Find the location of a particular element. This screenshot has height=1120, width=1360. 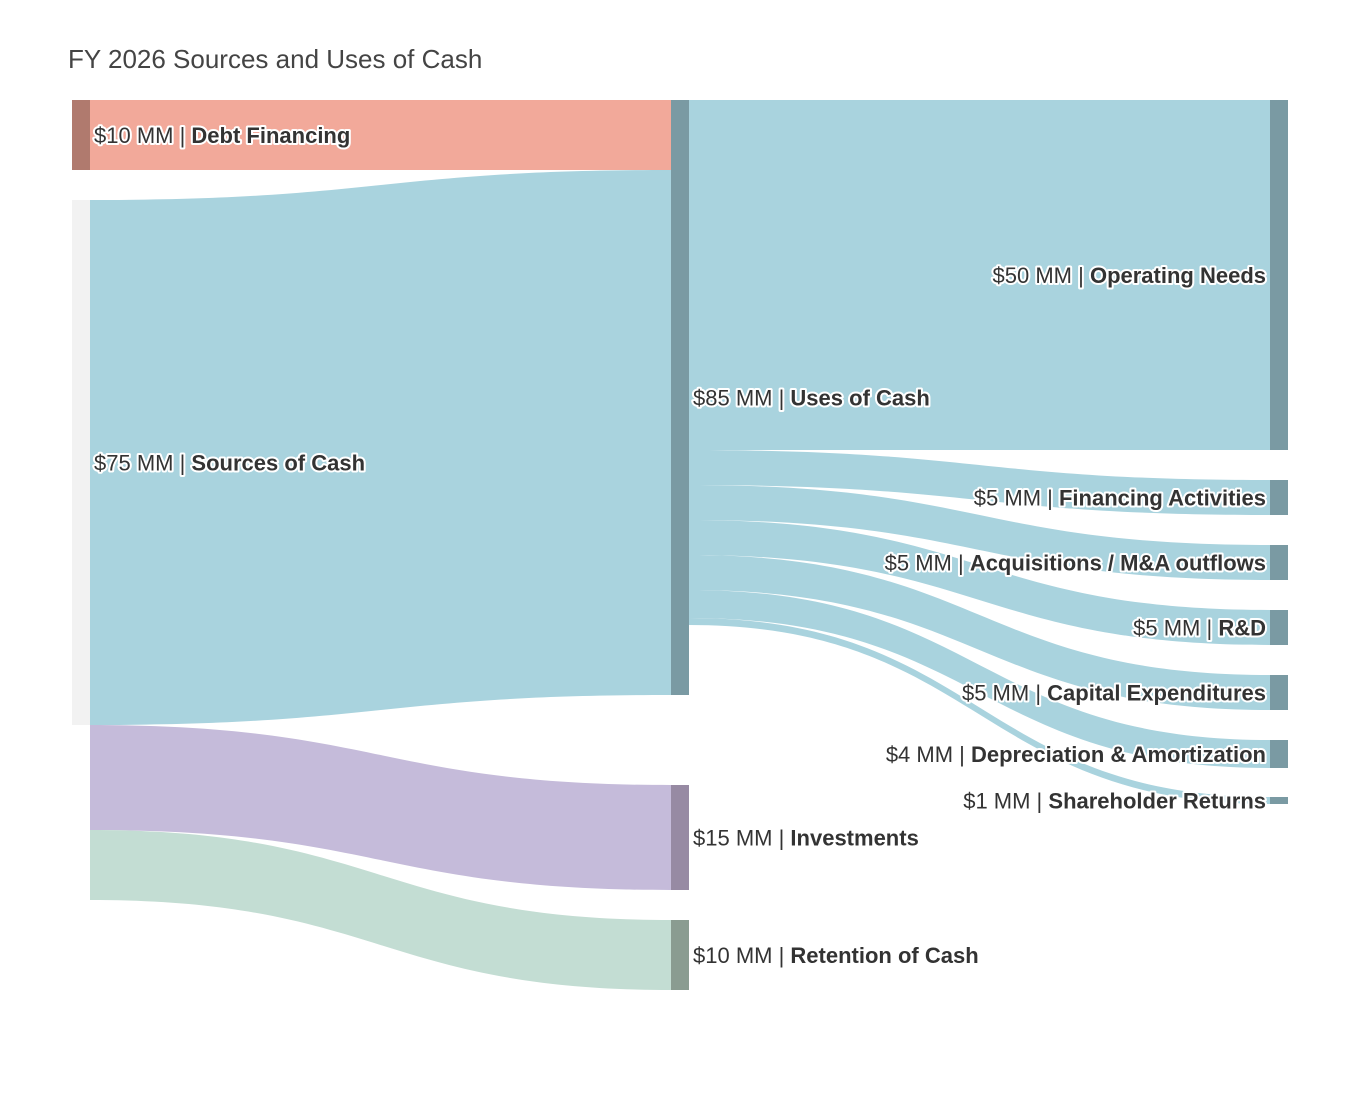

node-value: $50 MM | is located at coordinates (1041, 275).